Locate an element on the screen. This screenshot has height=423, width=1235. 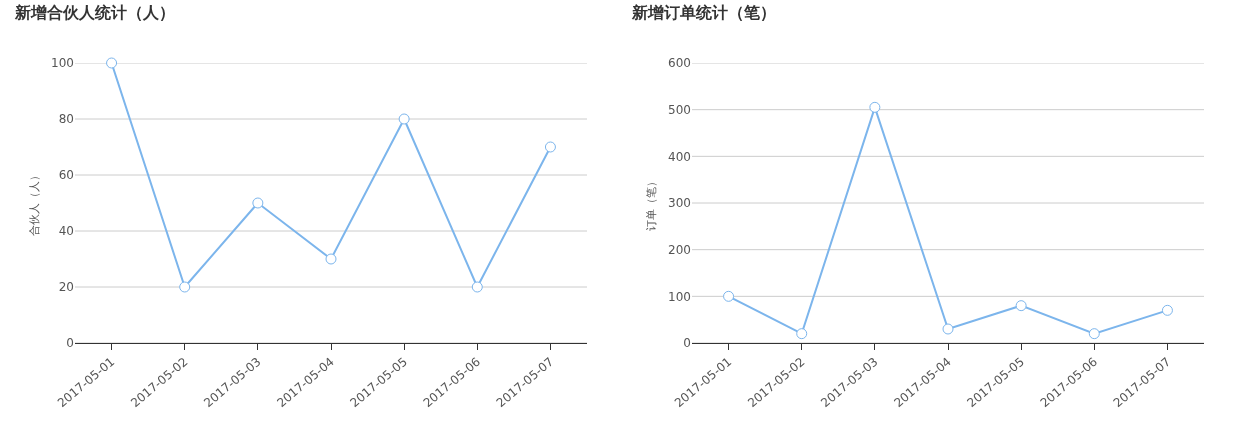
y-tick-label: 20 is located at coordinates (66, 287).